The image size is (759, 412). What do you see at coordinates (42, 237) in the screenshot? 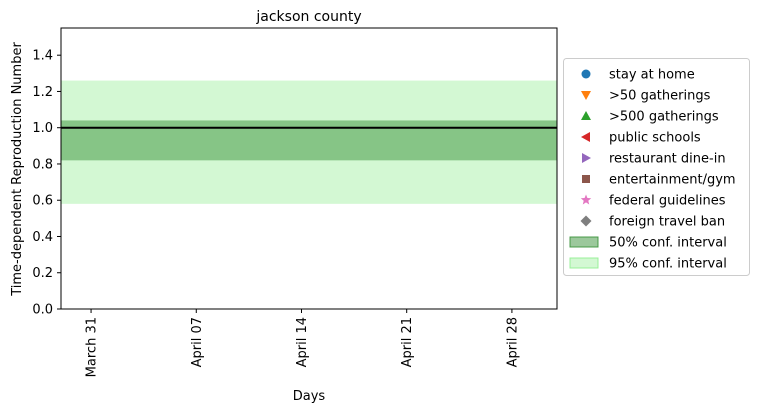
I see `y-tick-label: 0.4` at bounding box center [42, 237].